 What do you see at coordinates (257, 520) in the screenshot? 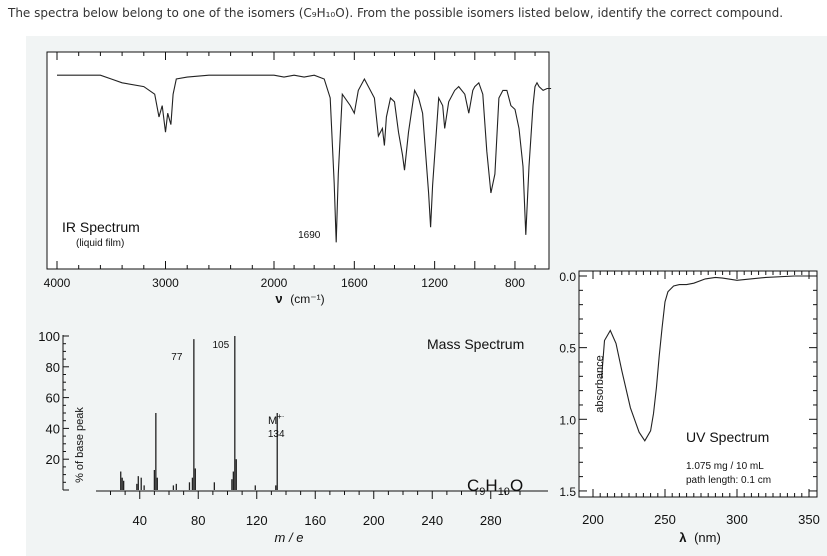
I see `ms-x-tick-label: 120` at bounding box center [257, 520].